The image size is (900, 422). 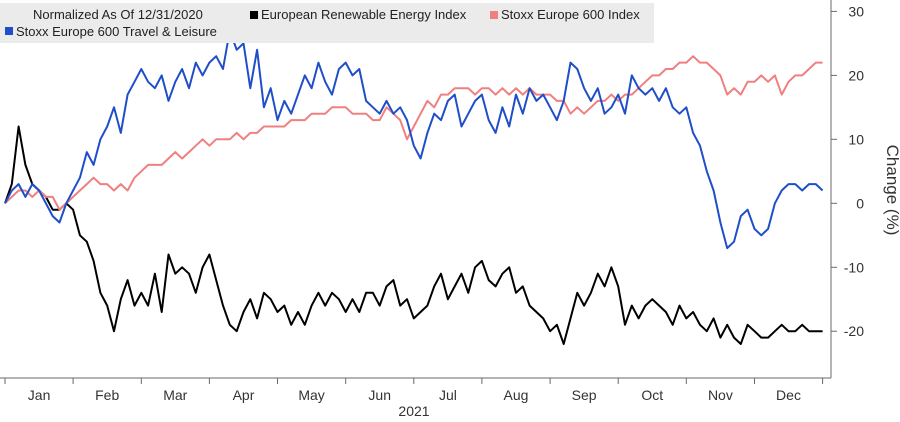 What do you see at coordinates (516, 395) in the screenshot?
I see `x-tick-label: Aug` at bounding box center [516, 395].